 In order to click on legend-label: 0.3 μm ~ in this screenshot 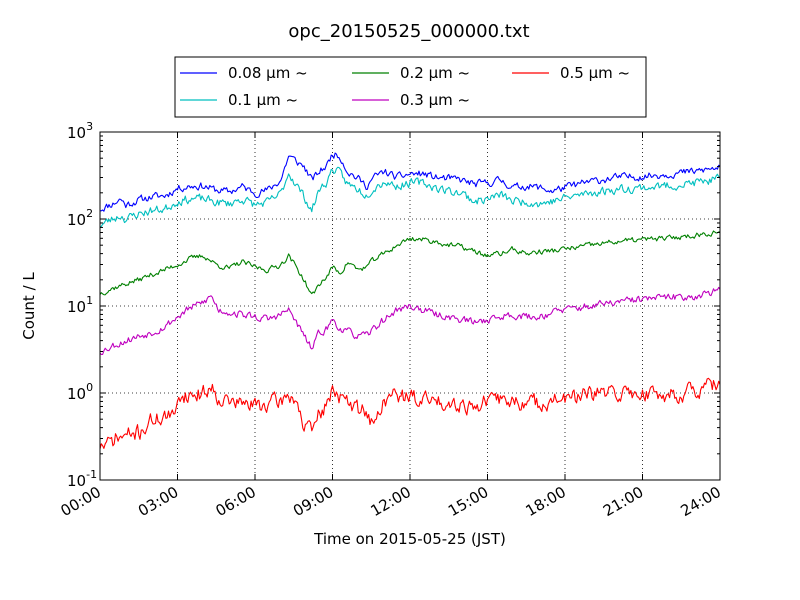, I will do `click(435, 100)`.